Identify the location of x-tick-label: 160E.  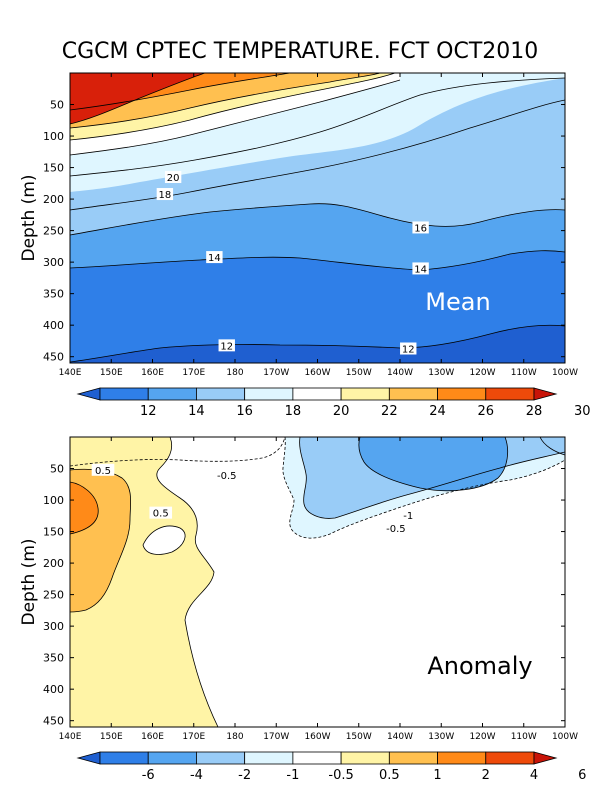
(152, 373).